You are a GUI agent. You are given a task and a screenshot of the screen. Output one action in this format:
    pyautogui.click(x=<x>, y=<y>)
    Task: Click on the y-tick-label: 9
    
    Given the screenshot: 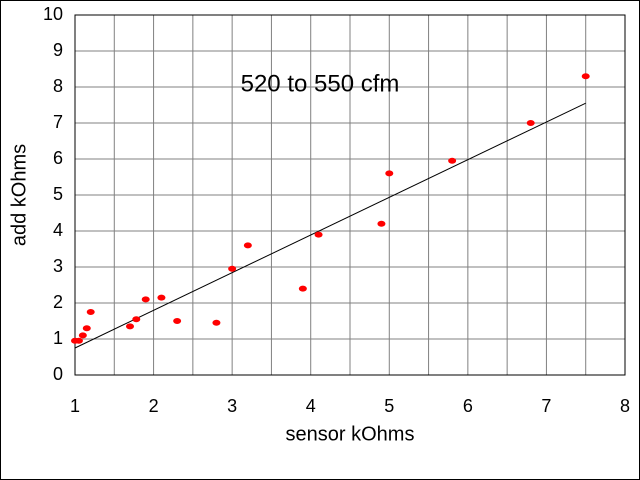 What is the action you would take?
    pyautogui.click(x=58, y=50)
    